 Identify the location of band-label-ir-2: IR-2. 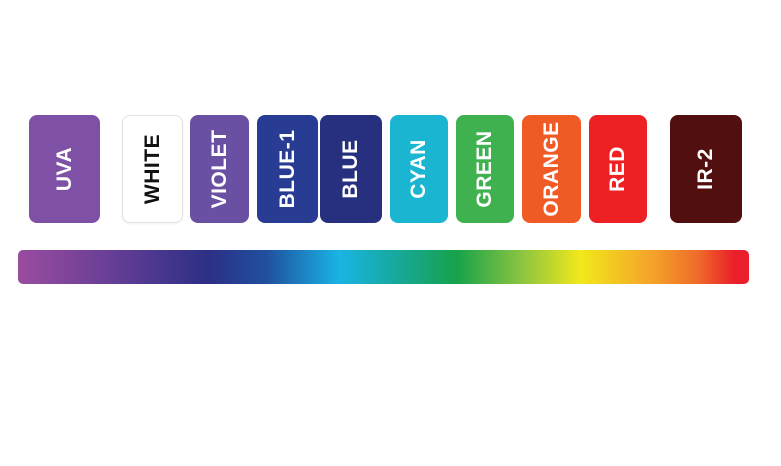
(705, 169).